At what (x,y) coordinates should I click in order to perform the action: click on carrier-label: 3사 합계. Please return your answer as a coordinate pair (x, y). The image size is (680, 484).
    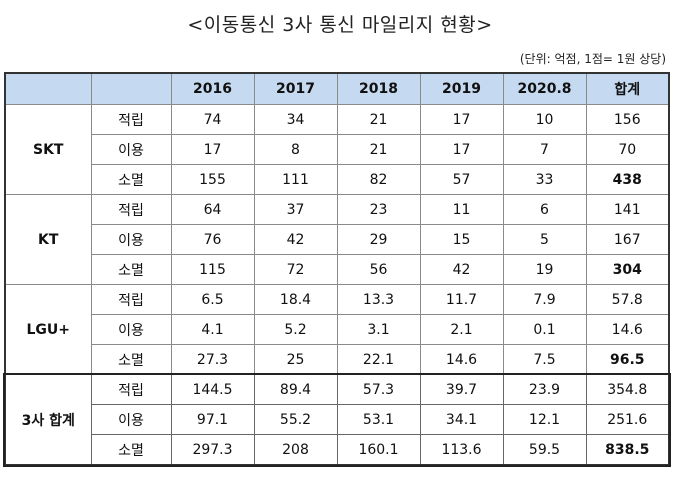
    Looking at the image, I should click on (48, 420).